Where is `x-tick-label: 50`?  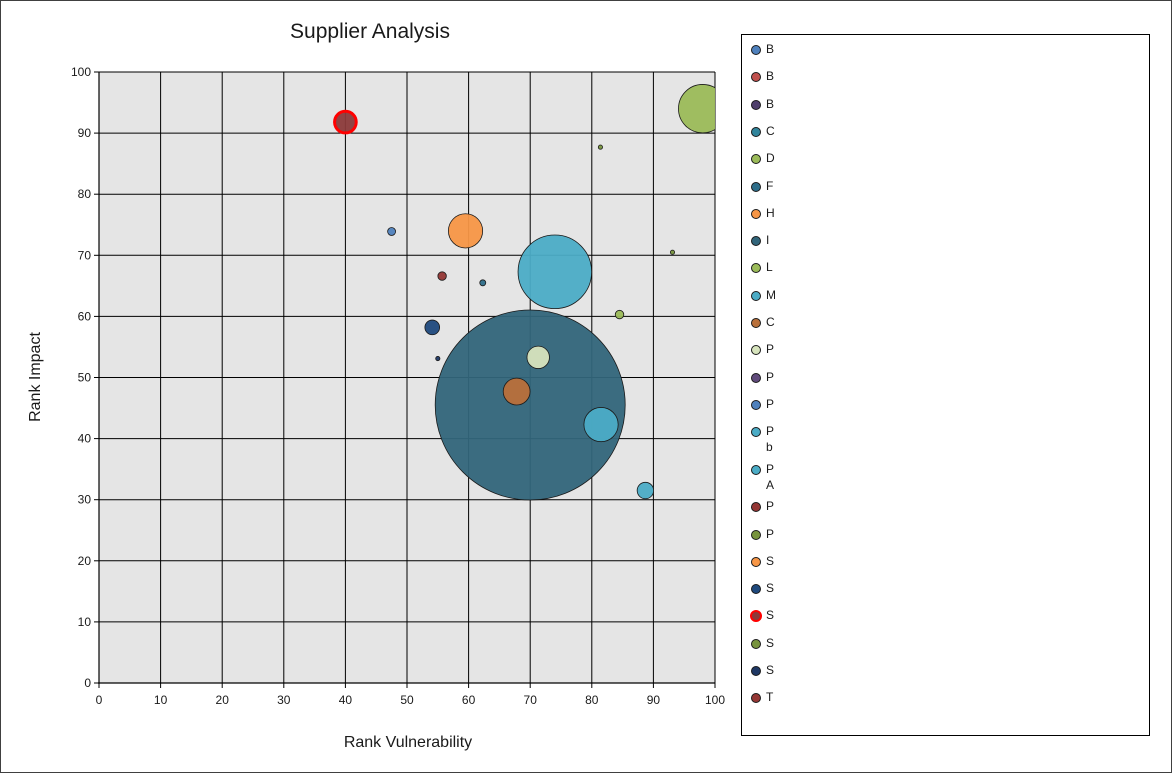
x-tick-label: 50 is located at coordinates (407, 700).